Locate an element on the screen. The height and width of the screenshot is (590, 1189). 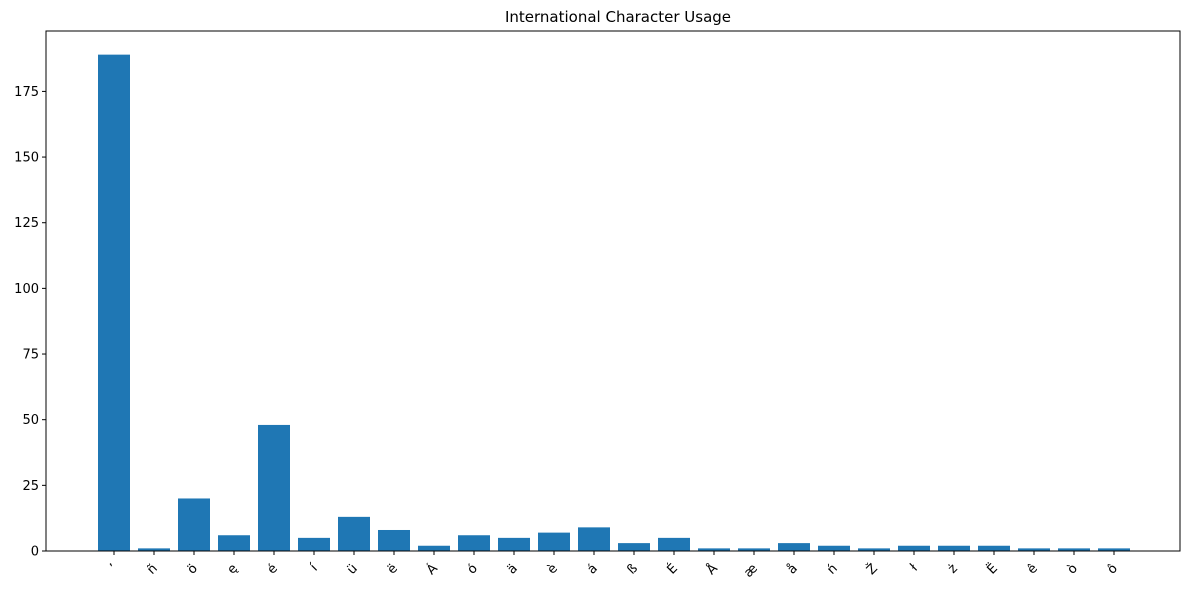
x-tick-label-6: ü is located at coordinates (352, 569).